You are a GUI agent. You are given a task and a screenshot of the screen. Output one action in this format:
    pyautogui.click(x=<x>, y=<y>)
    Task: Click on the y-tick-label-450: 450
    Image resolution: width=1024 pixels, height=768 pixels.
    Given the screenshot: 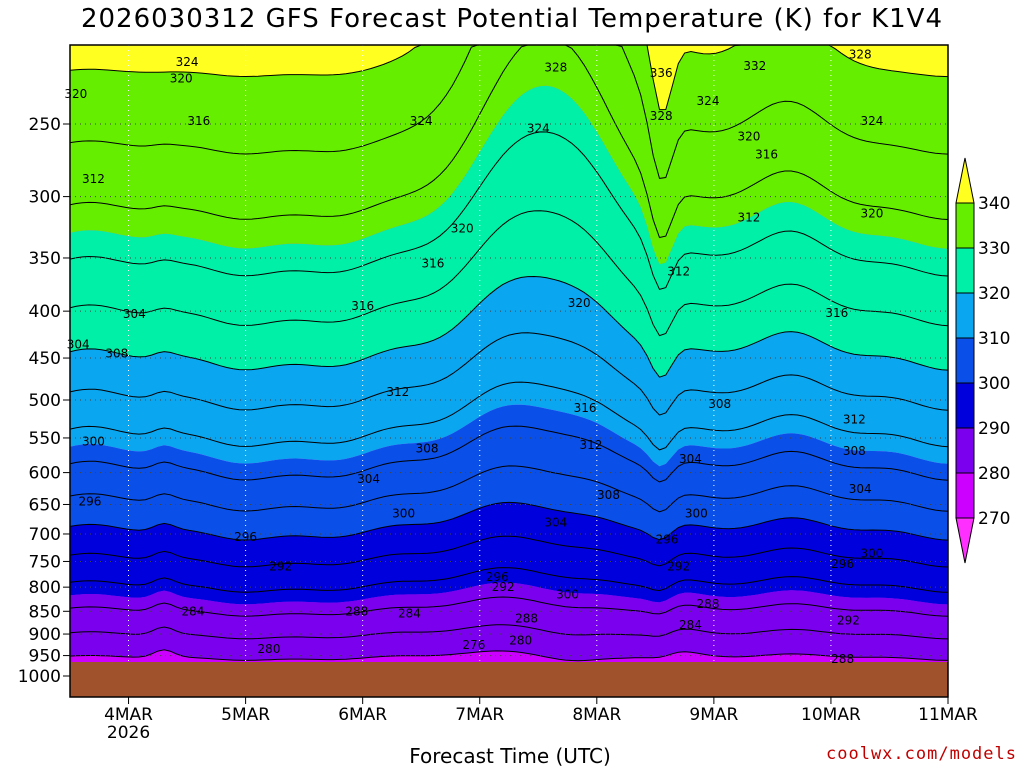 What is the action you would take?
    pyautogui.click(x=45, y=359)
    